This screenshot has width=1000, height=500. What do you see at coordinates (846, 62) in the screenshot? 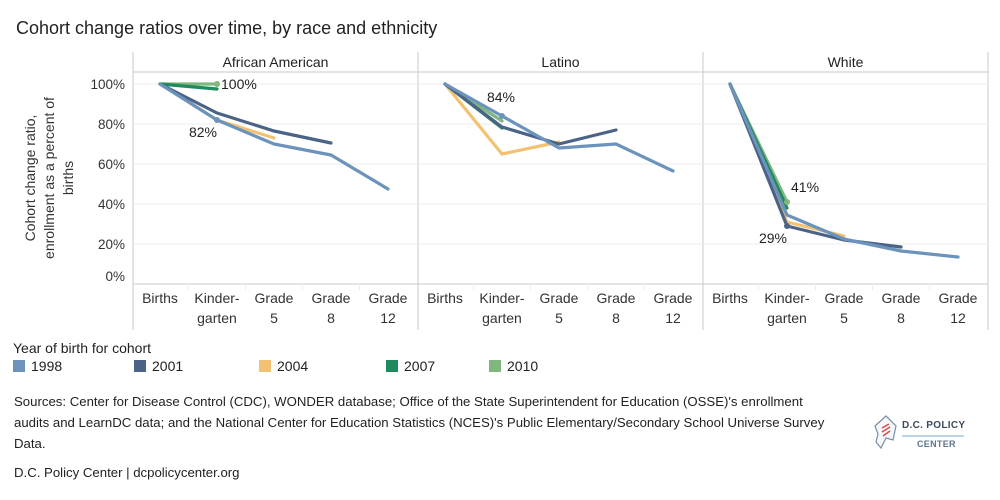
I see `panel-header: White` at bounding box center [846, 62].